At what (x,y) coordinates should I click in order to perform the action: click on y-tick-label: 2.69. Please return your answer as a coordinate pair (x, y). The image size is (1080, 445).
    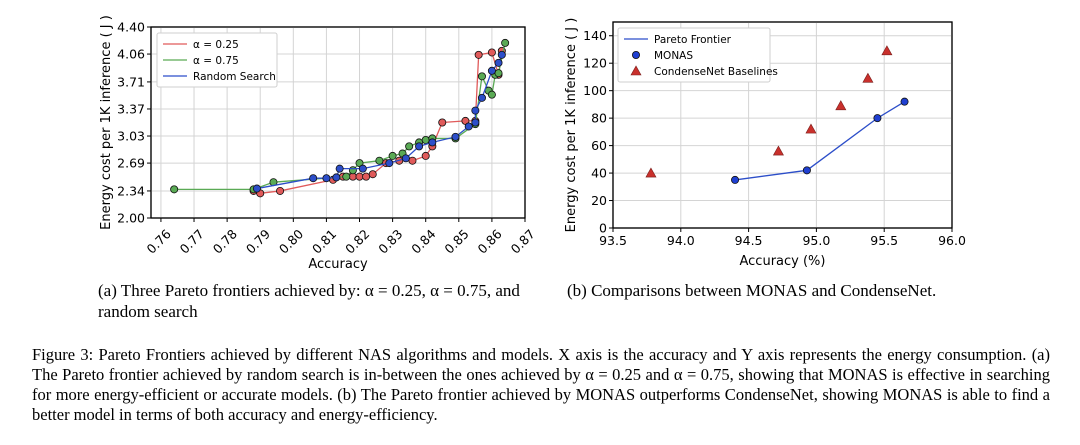
    Looking at the image, I should click on (131, 163).